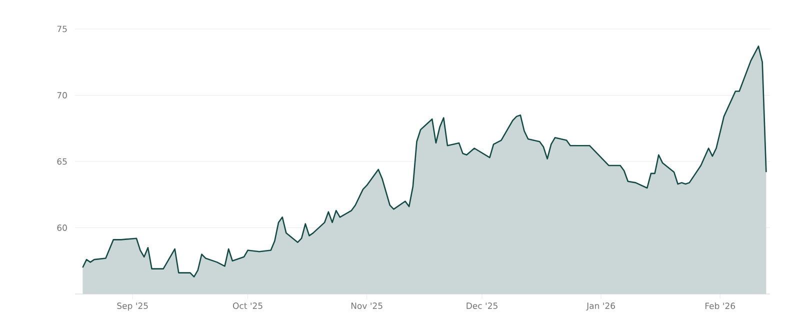 This screenshot has height=324, width=800. I want to click on y-tick-label: 65, so click(62, 161).